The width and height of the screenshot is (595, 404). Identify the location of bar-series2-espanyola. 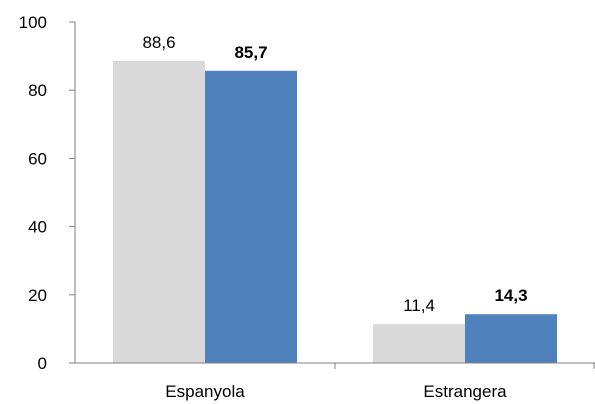
(251, 216).